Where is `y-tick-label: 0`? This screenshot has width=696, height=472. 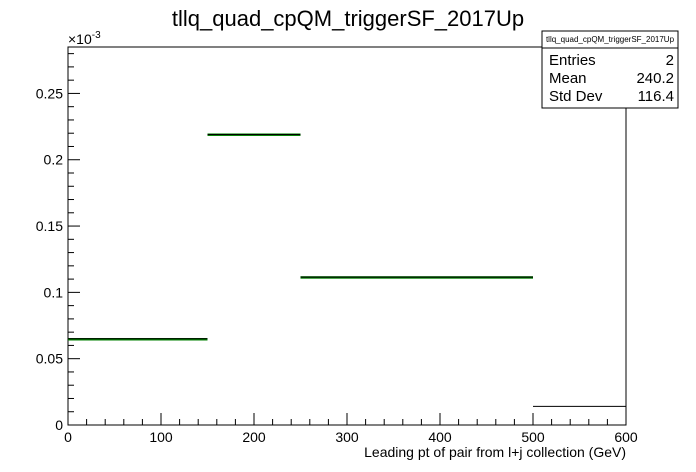
y-tick-label: 0 is located at coordinates (59, 425).